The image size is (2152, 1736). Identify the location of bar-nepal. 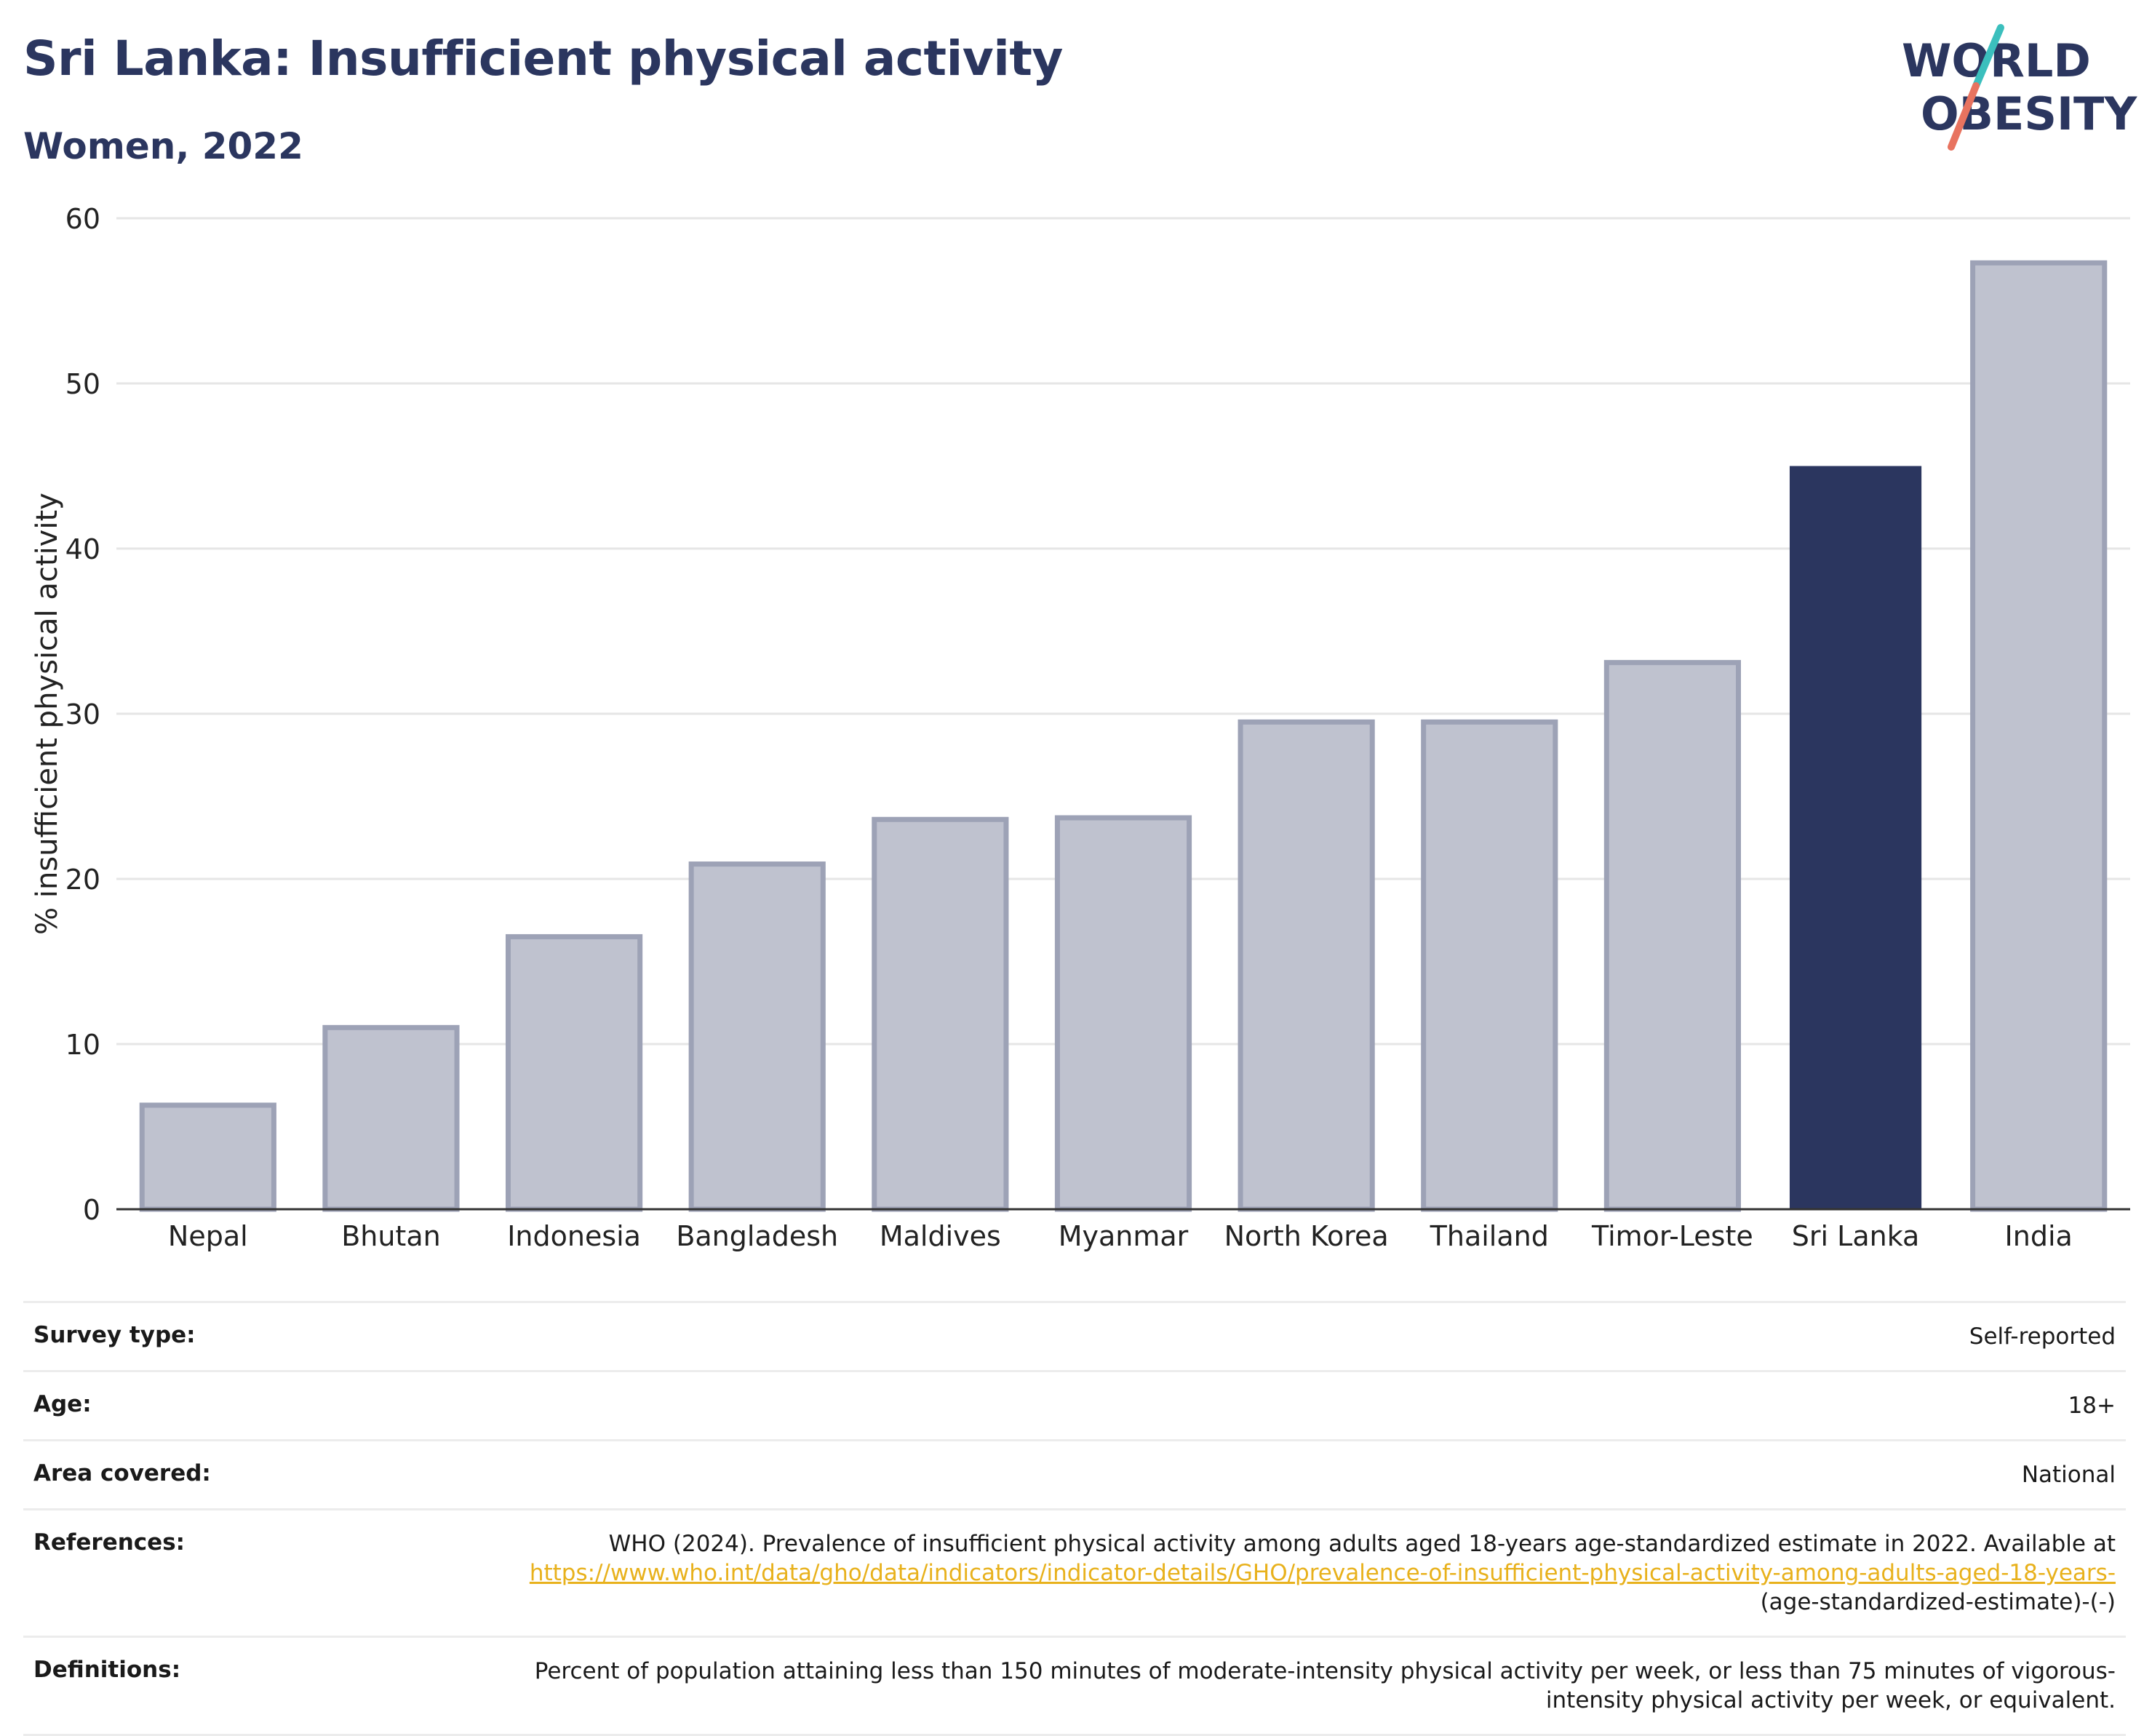
(208, 1157).